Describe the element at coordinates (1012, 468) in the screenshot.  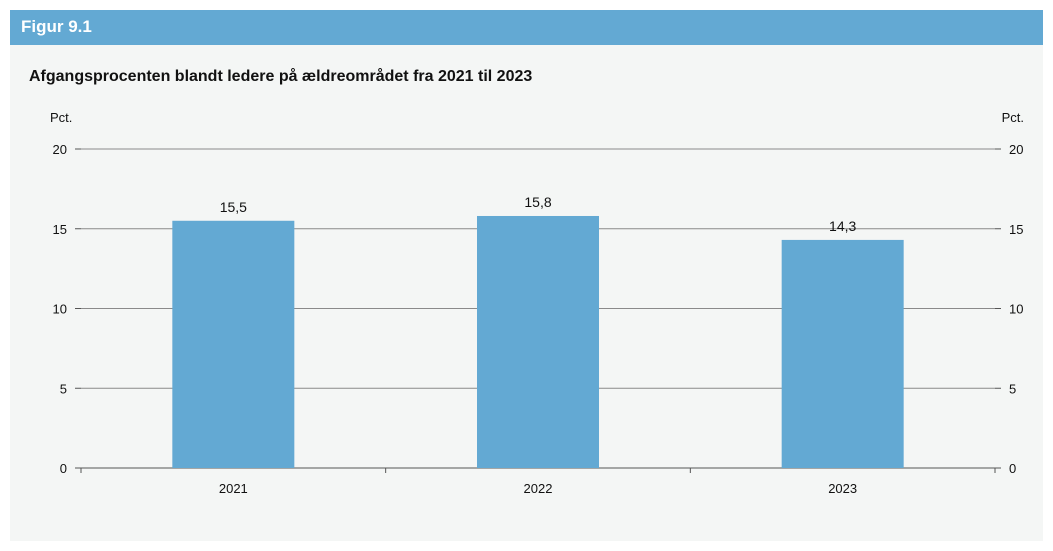
I see `y-tick-label-right: 0` at that location.